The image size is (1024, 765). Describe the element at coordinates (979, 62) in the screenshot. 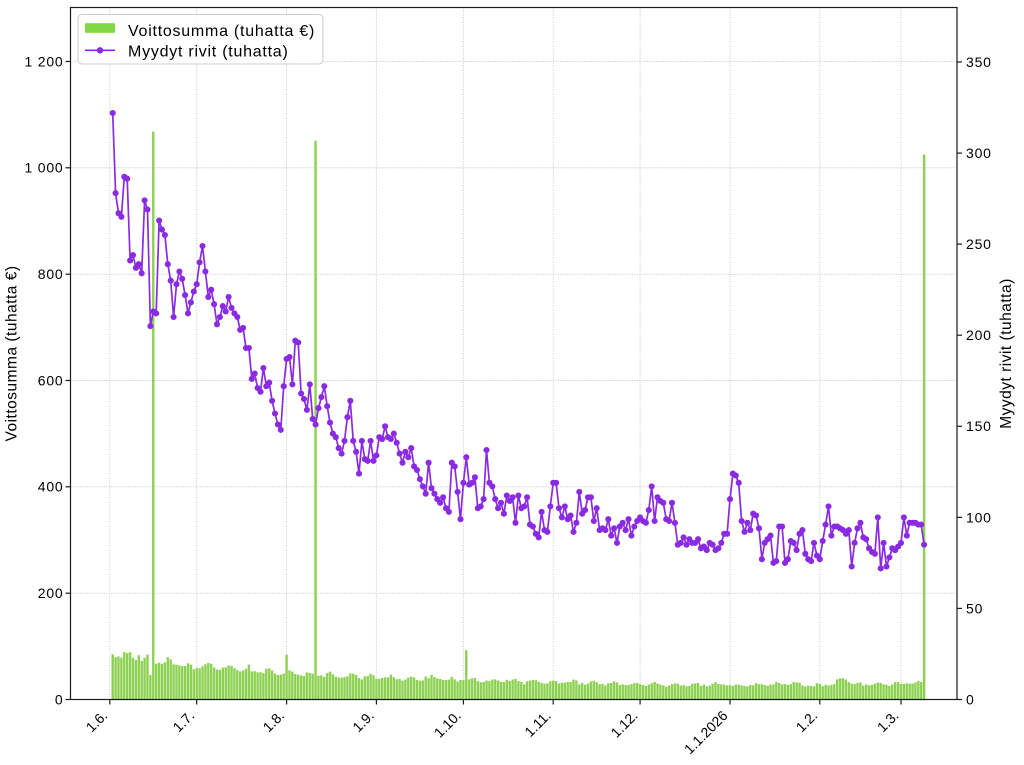

I see `svg-text: 350` at that location.